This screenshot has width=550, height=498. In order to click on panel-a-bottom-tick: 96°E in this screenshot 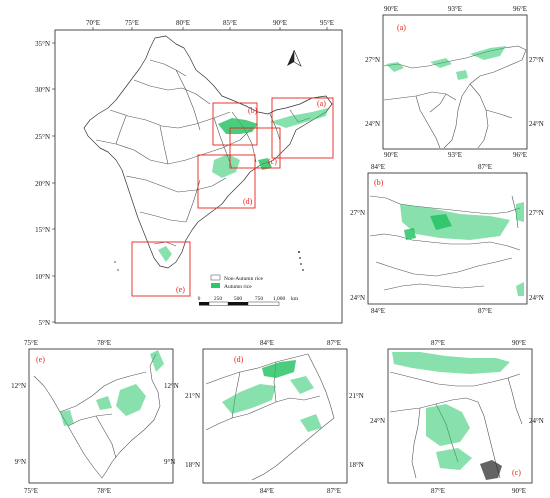, I will do `click(520, 155)`.